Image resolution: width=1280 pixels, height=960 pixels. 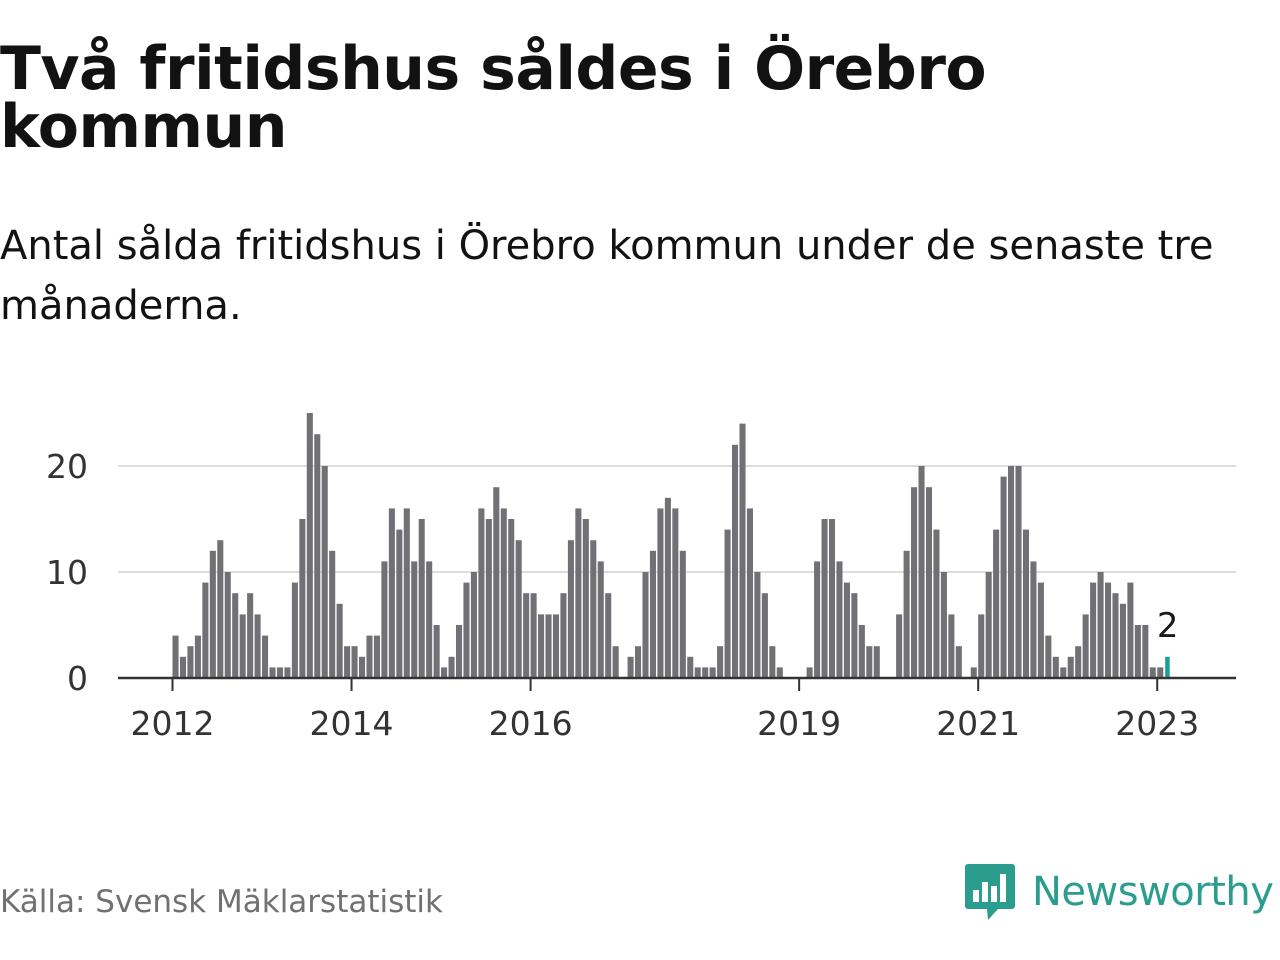 I want to click on source-note: Källa: Svensk Mäklarstatistik, so click(x=221, y=902).